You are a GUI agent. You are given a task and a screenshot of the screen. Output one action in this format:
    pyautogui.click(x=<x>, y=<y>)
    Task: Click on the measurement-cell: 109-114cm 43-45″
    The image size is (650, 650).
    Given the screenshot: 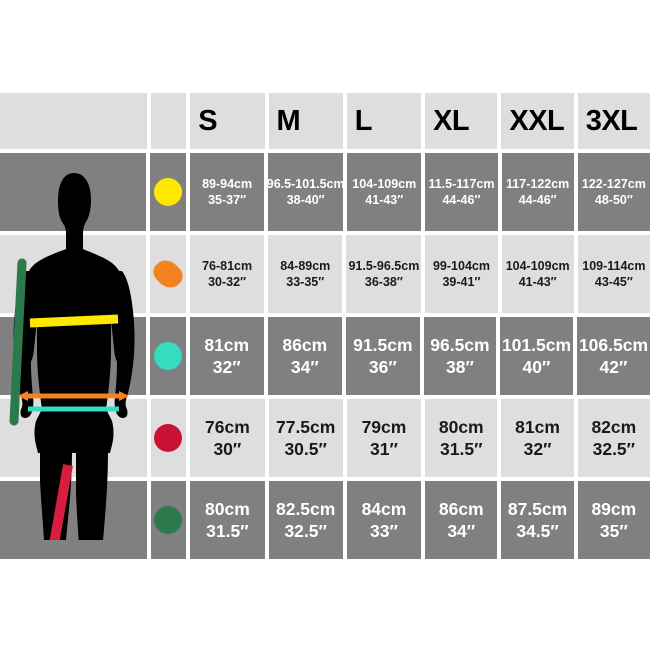 What is the action you would take?
    pyautogui.click(x=613, y=274)
    